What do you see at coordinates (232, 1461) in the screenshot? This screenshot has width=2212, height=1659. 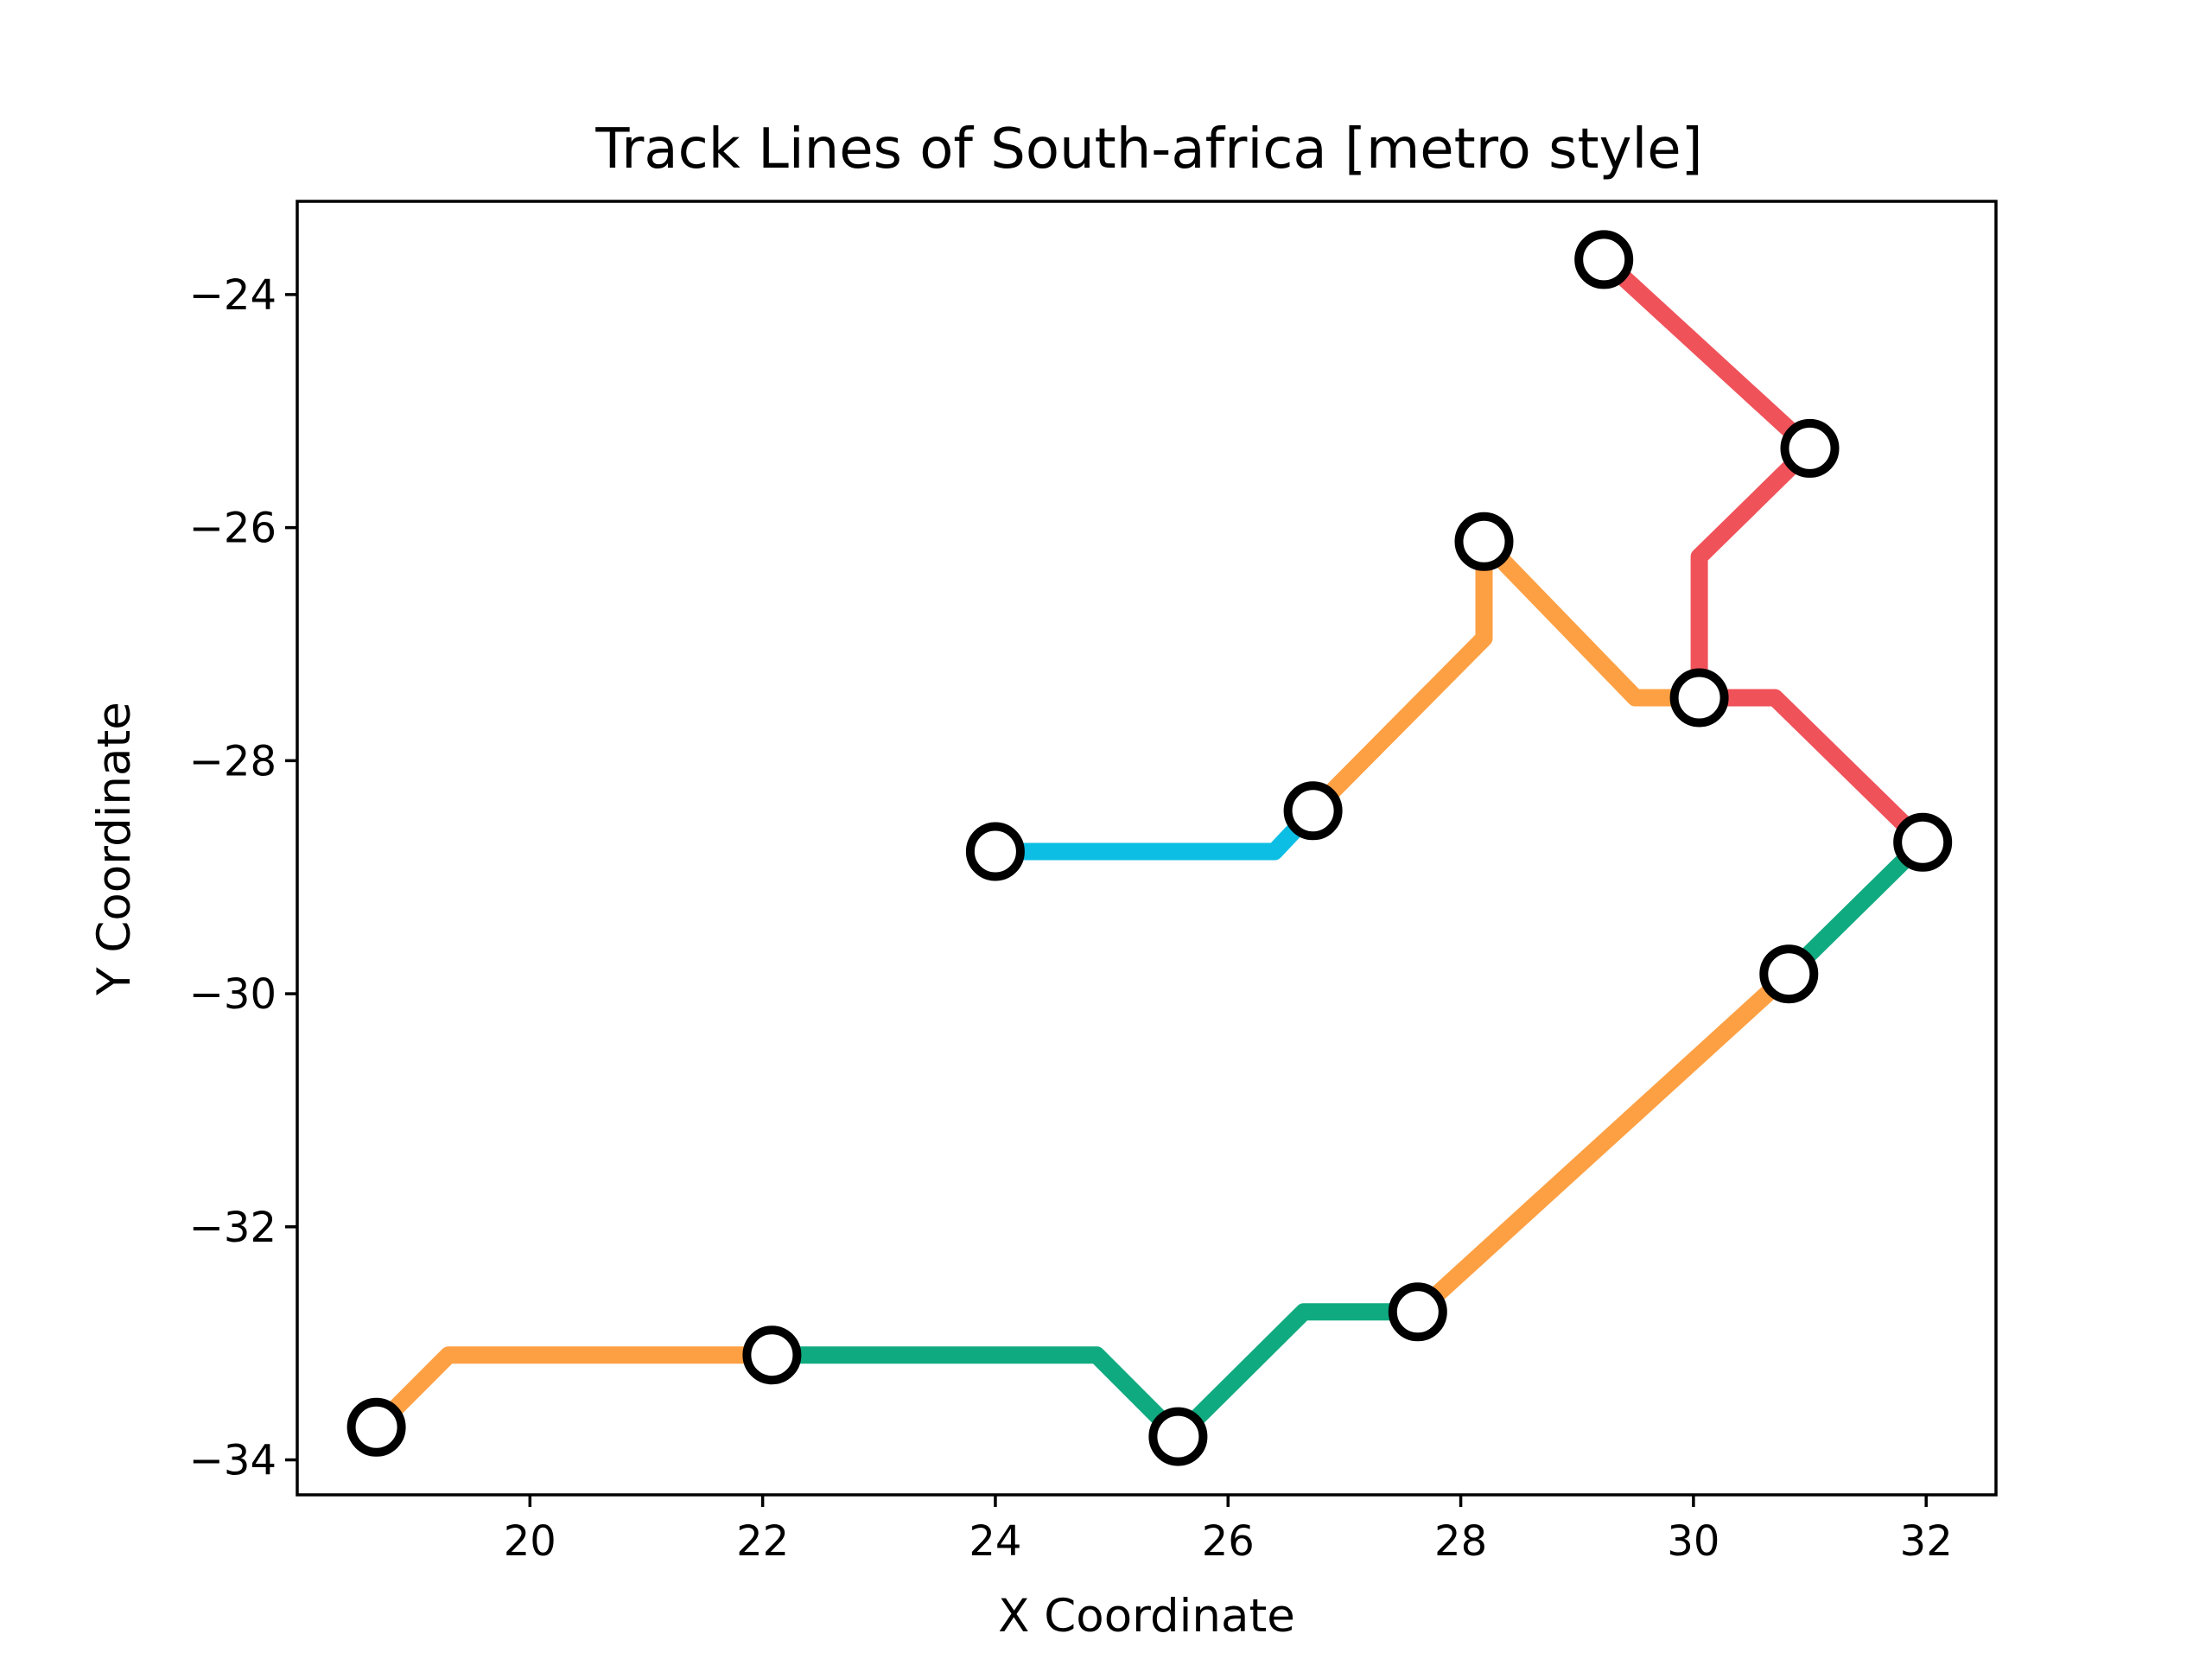 I see `y-tick-label-34: −34` at bounding box center [232, 1461].